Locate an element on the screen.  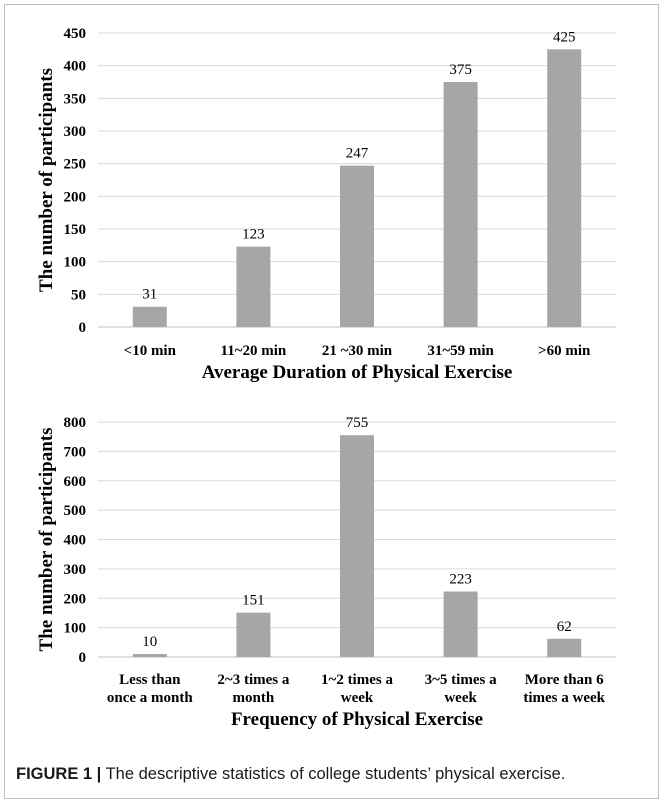
y-tick-label: 500 is located at coordinates (75, 511).